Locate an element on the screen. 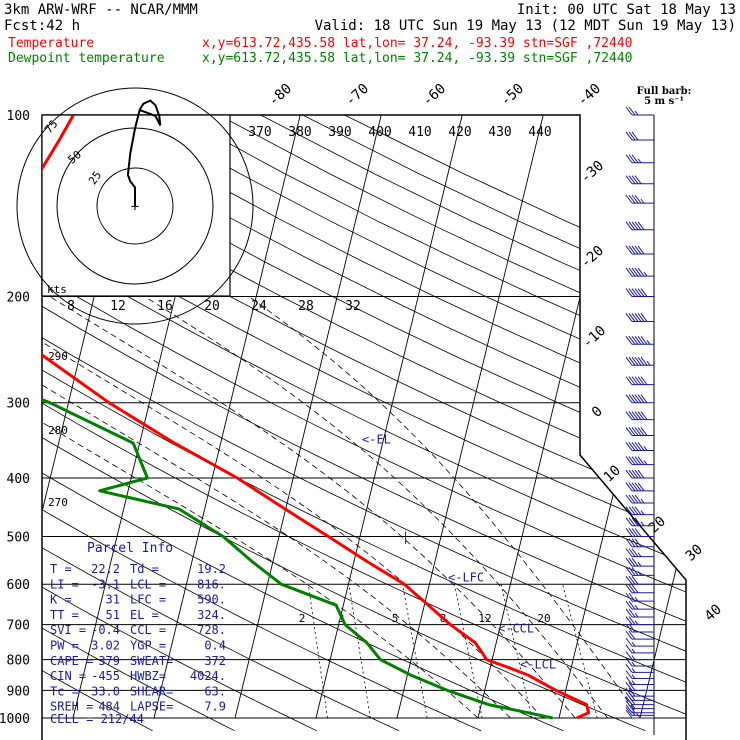  parcel-info-cell: SVI = is located at coordinates (68, 630).